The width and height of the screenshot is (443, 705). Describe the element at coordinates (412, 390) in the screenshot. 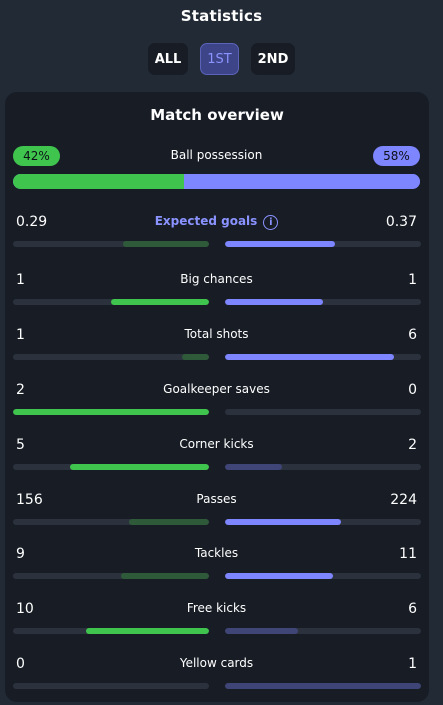

I see `stat-away-value: 0` at that location.